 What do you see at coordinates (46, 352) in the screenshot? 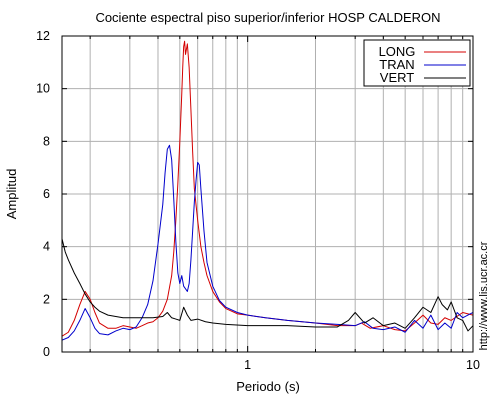
I see `y-tick-label: 0` at bounding box center [46, 352].